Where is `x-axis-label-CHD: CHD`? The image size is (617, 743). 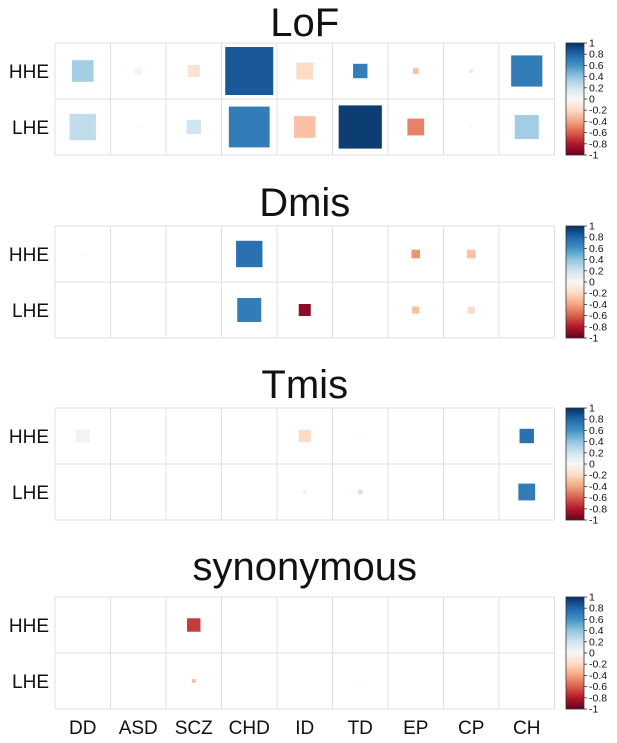
x-axis-label-CHD: CHD is located at coordinates (249, 728).